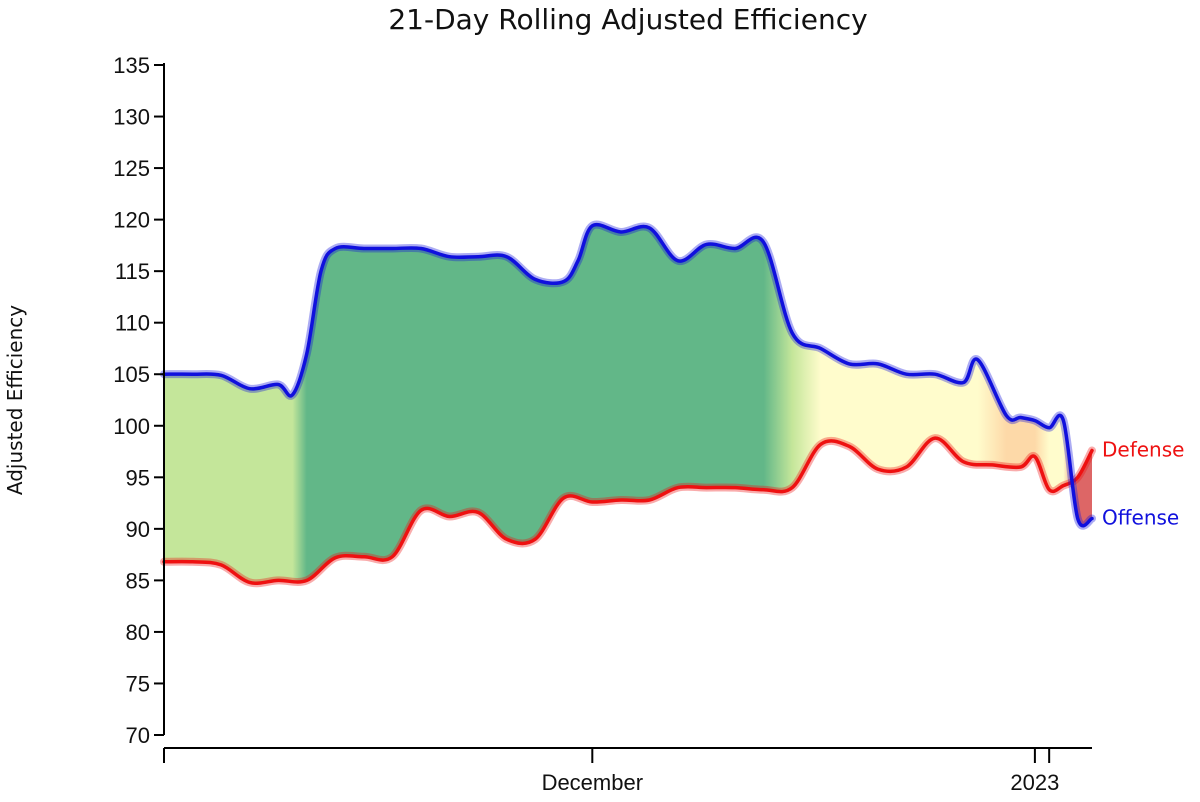 The image size is (1200, 802). I want to click on y-tick-label: 95, so click(138, 477).